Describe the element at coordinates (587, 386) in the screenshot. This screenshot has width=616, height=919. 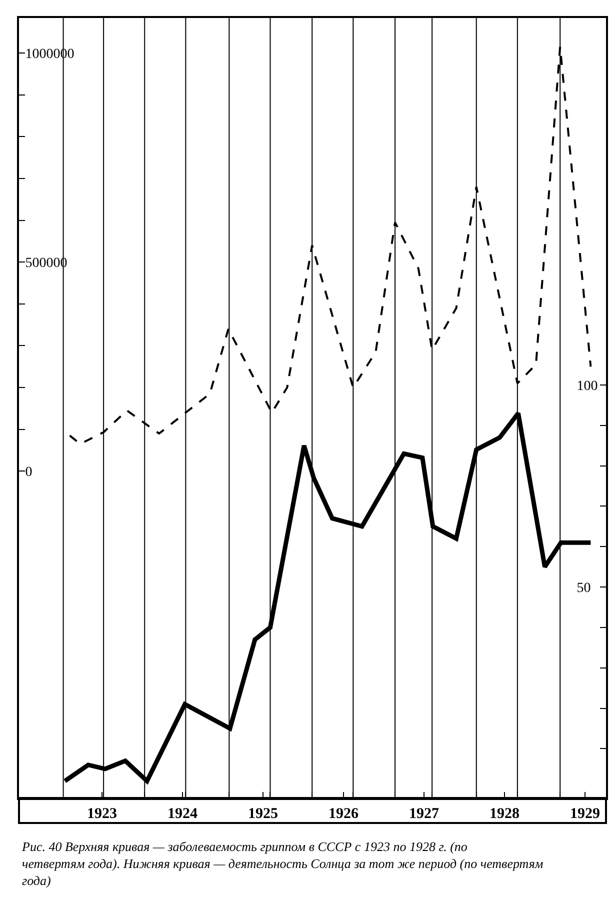
I see `y2-tick-label: 100` at that location.